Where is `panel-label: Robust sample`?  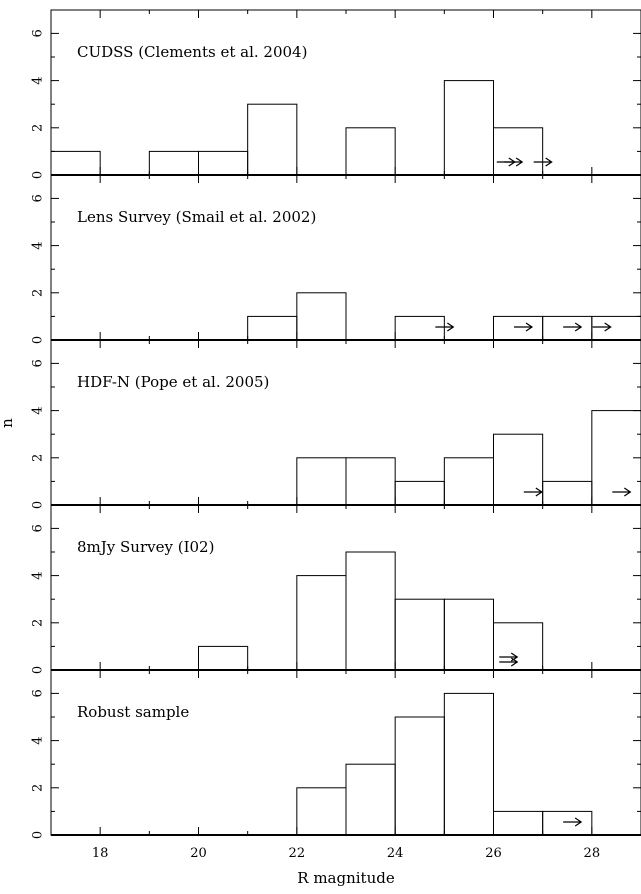
panel-label: Robust sample is located at coordinates (133, 712).